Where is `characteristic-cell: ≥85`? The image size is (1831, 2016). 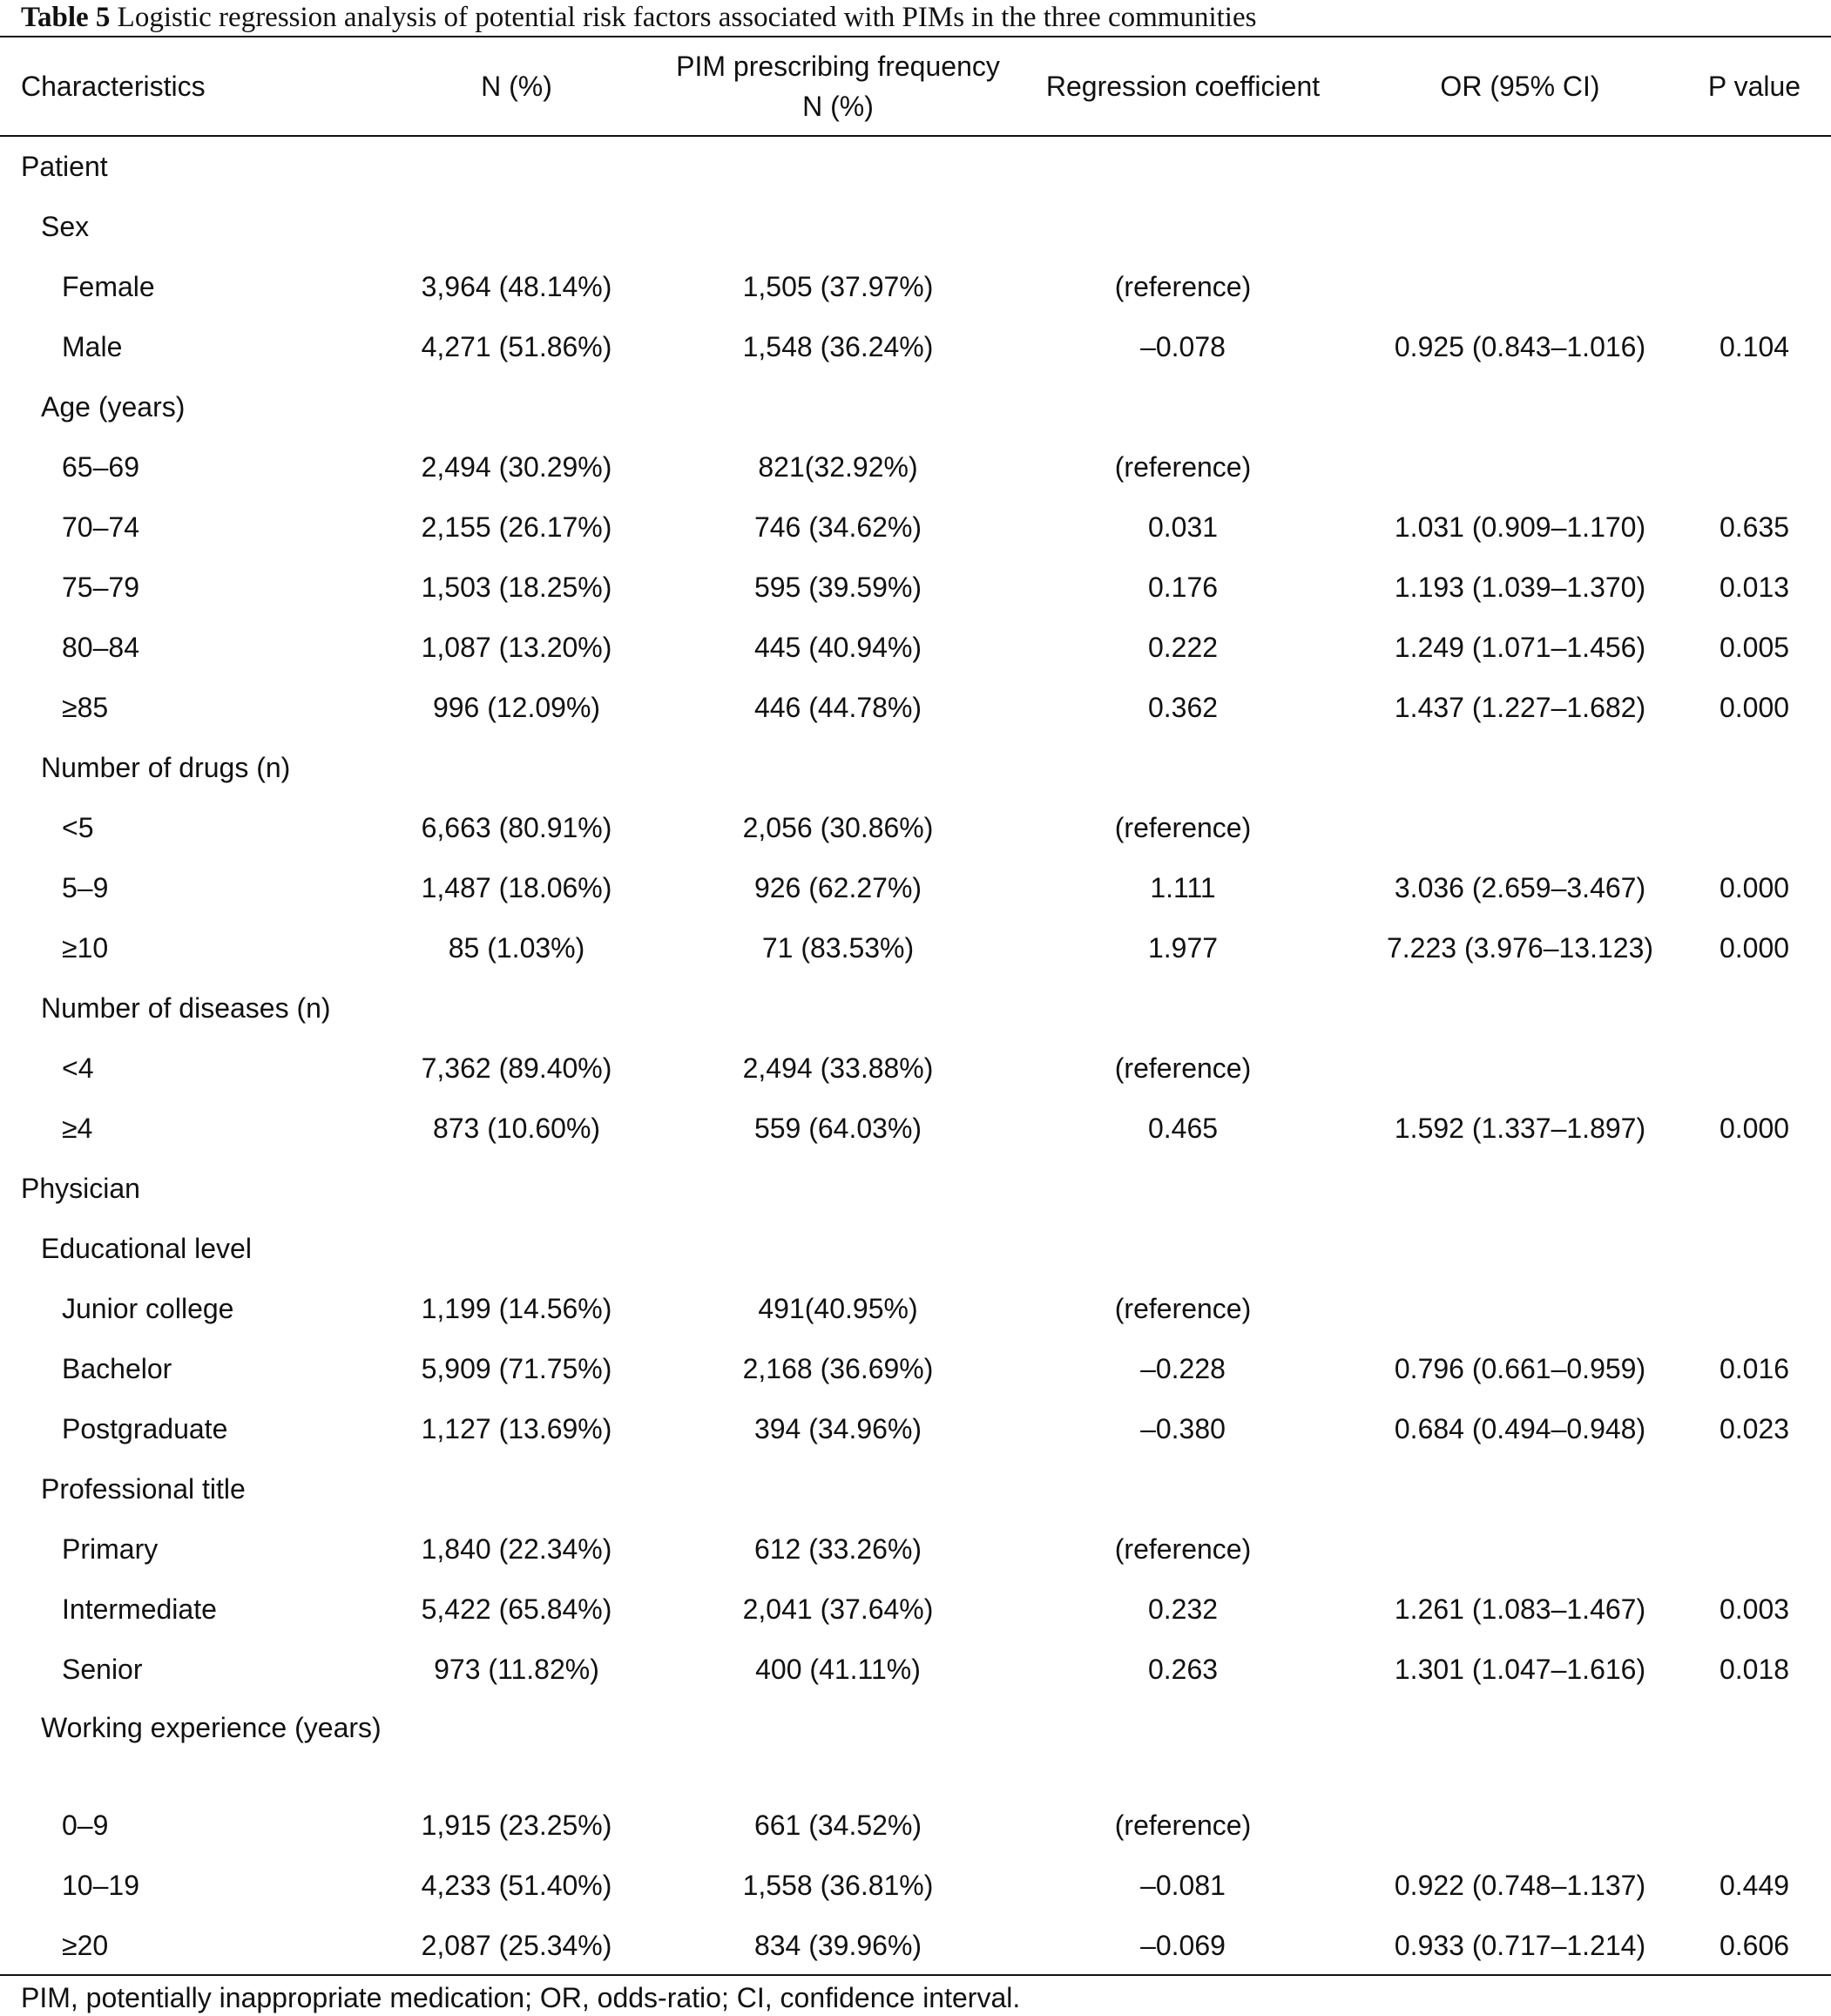 characteristic-cell: ≥85 is located at coordinates (85, 707).